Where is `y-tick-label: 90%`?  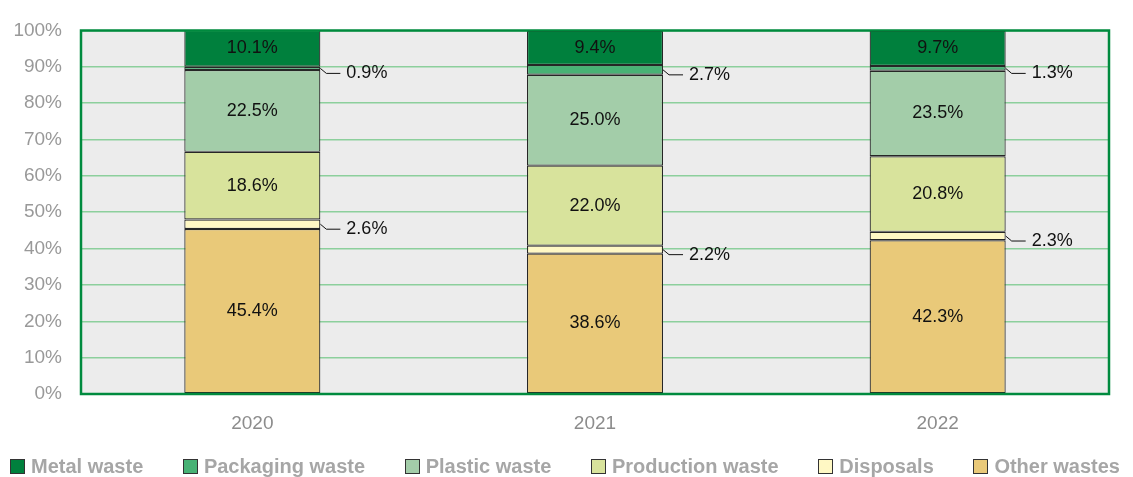 y-tick-label: 90% is located at coordinates (43, 65).